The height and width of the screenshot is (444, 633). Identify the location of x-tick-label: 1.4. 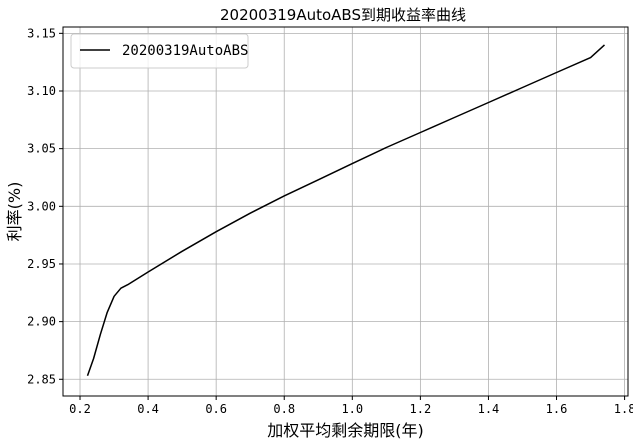
(489, 409).